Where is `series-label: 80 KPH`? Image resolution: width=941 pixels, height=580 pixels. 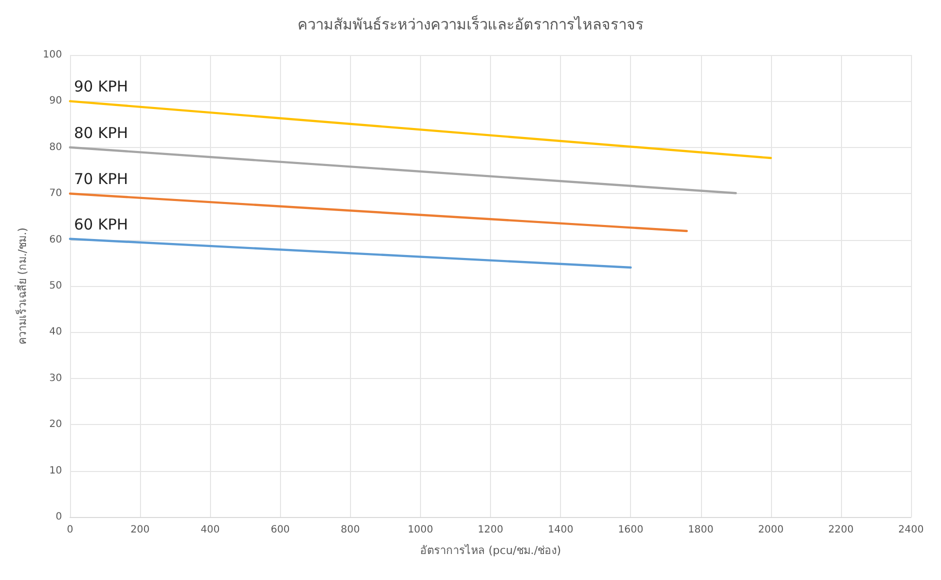
series-label: 80 KPH is located at coordinates (101, 133).